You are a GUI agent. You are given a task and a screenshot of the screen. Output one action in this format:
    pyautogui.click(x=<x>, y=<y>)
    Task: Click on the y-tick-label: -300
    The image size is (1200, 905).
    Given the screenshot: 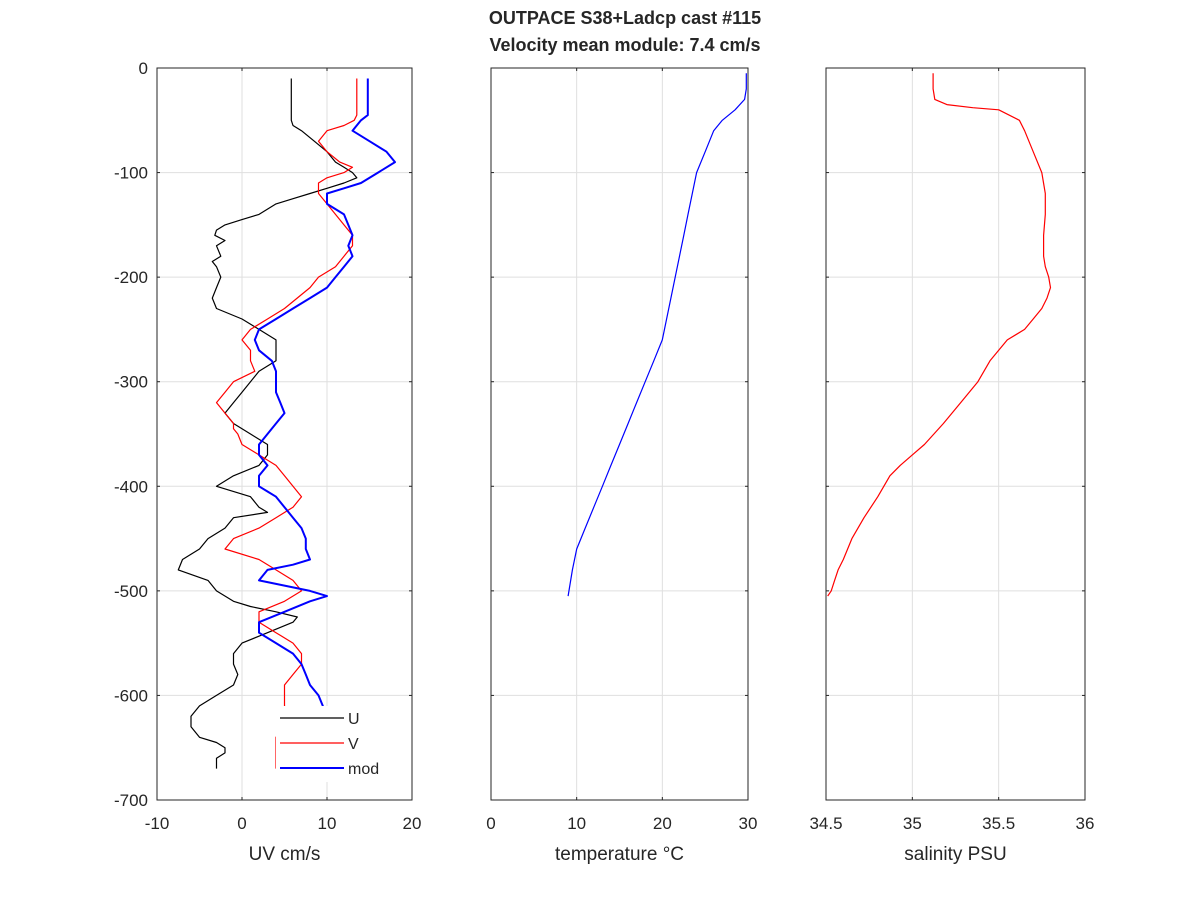 What is the action you would take?
    pyautogui.click(x=131, y=382)
    